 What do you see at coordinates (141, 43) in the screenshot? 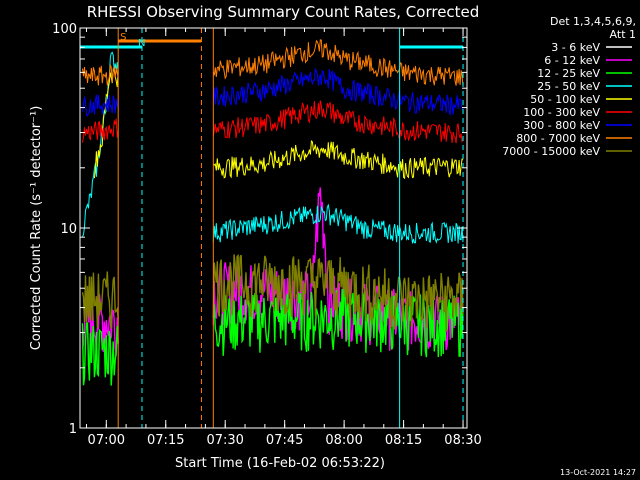
I see `flag-label: N` at bounding box center [141, 43].